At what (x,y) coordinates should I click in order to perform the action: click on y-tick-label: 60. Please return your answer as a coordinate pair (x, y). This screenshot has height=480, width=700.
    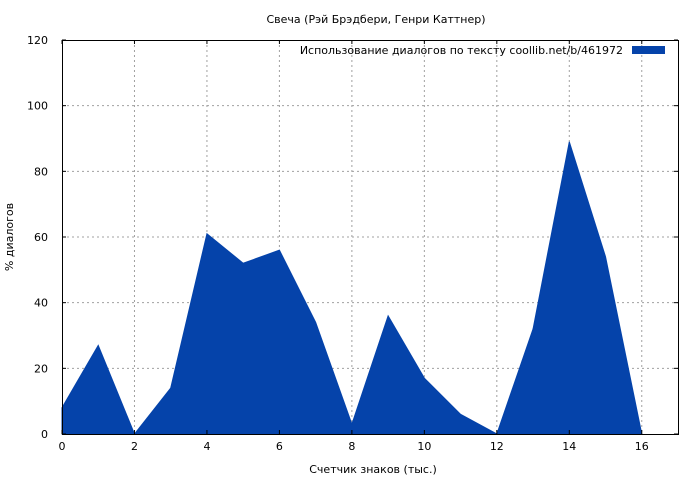
    Looking at the image, I should click on (41, 237).